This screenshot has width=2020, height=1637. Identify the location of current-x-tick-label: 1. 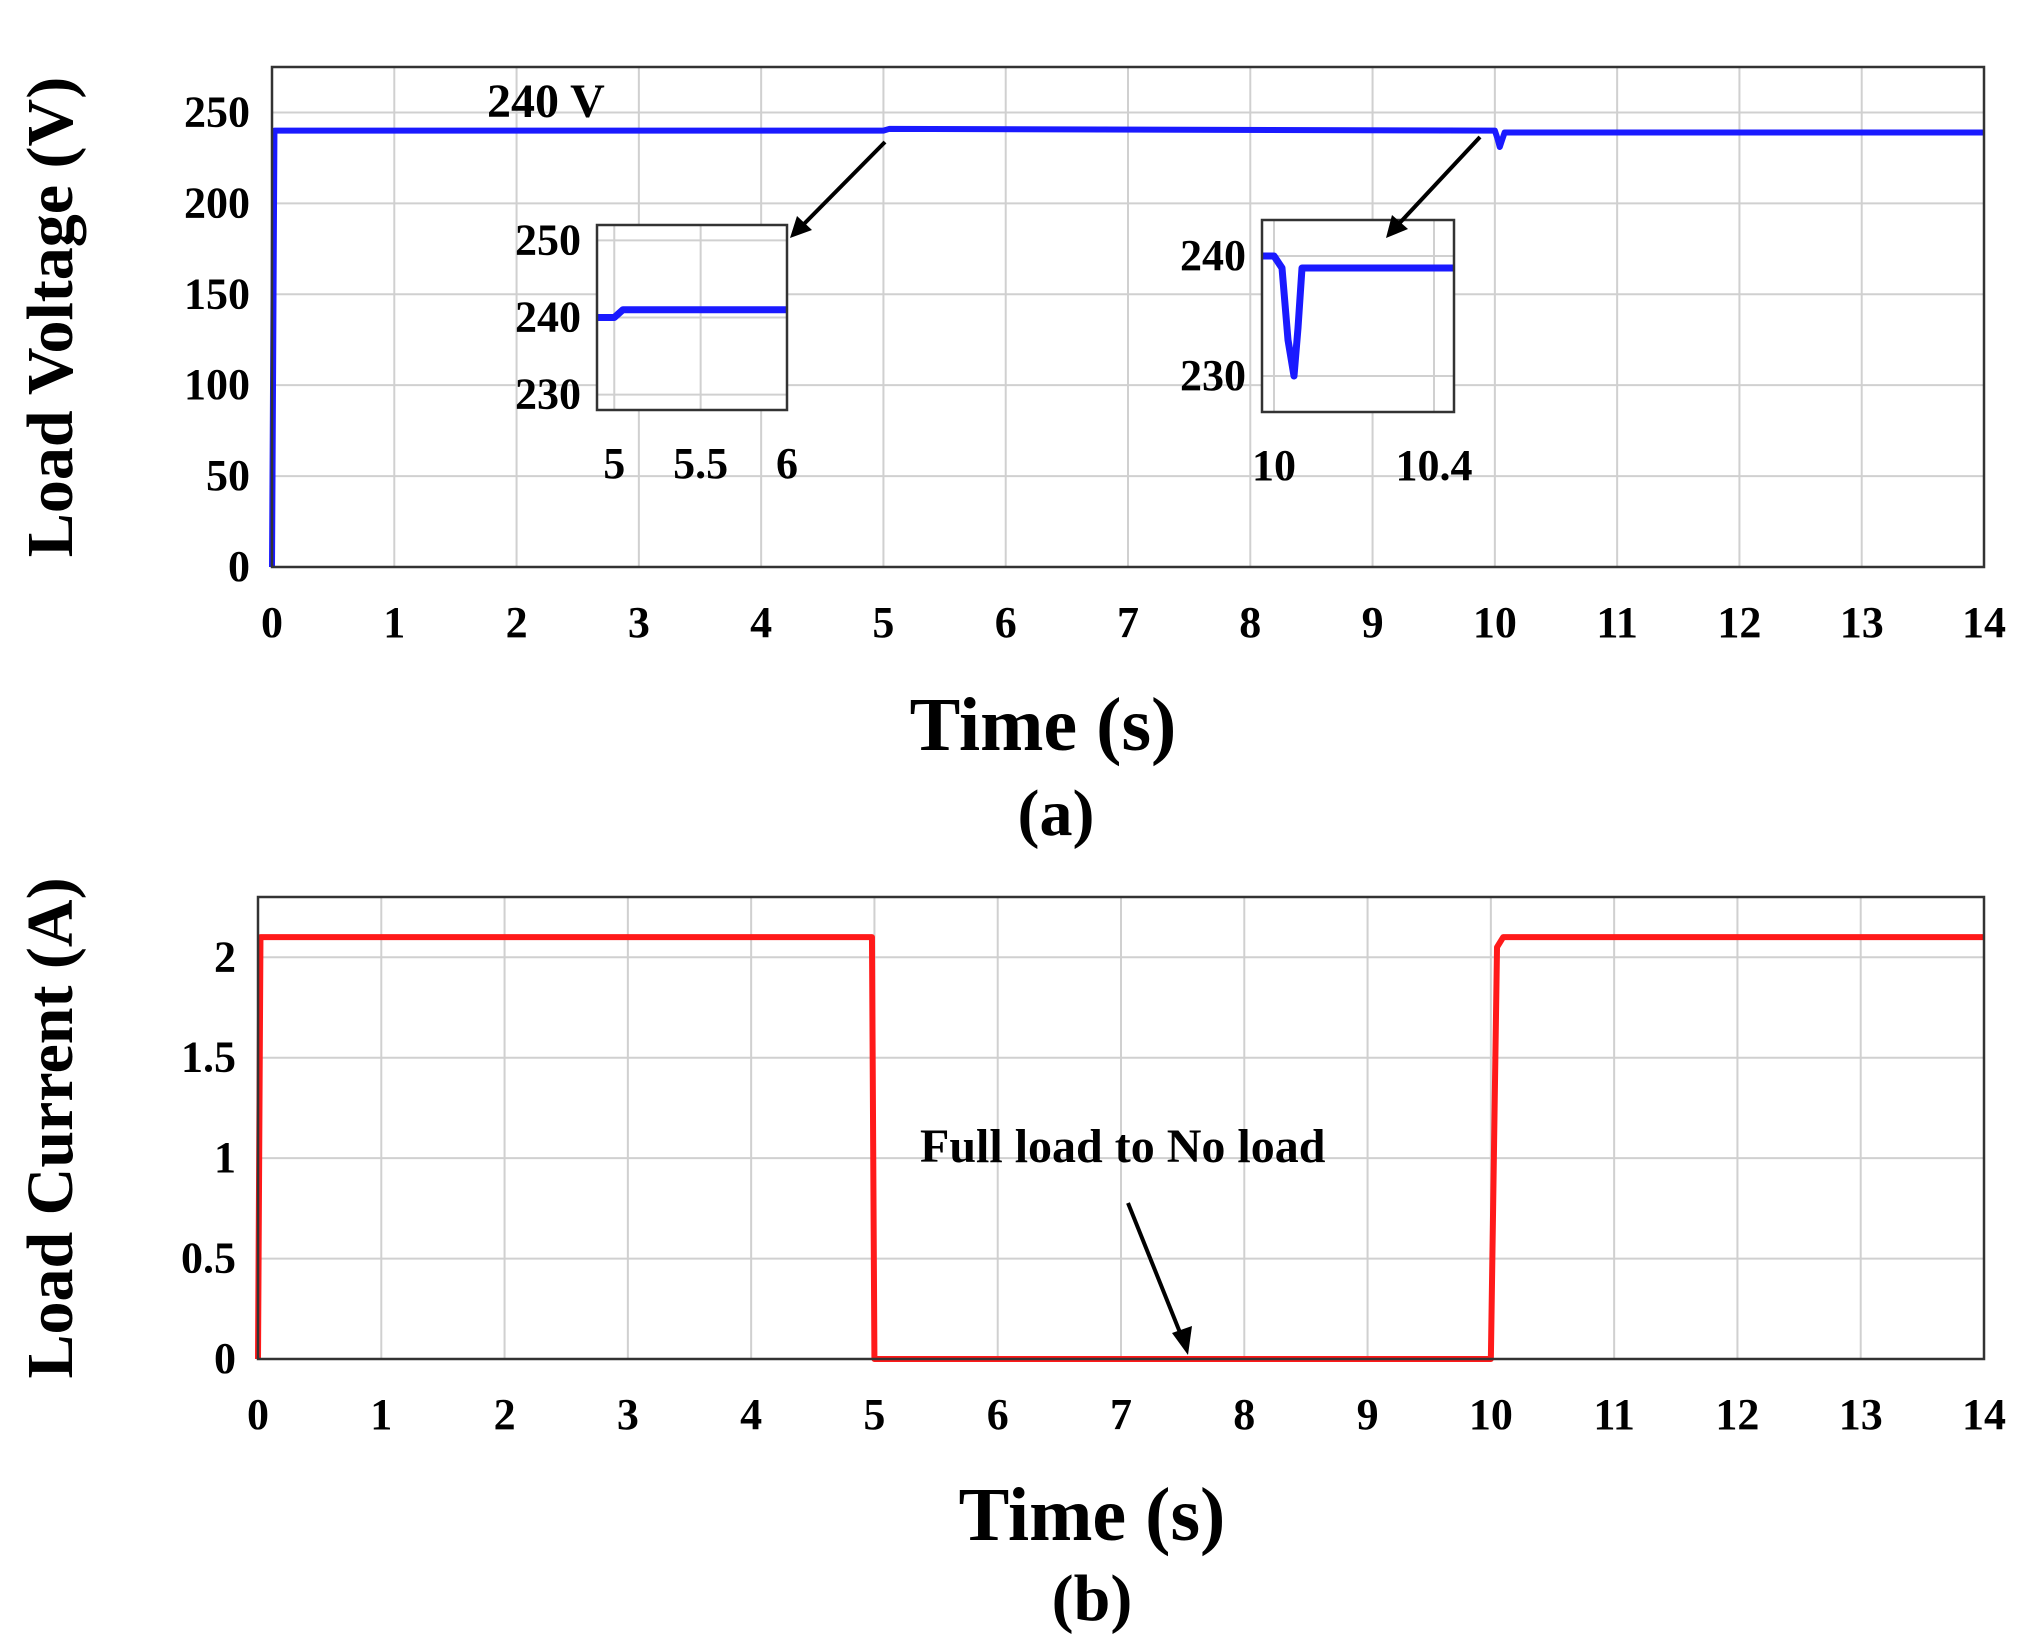
(381, 1414).